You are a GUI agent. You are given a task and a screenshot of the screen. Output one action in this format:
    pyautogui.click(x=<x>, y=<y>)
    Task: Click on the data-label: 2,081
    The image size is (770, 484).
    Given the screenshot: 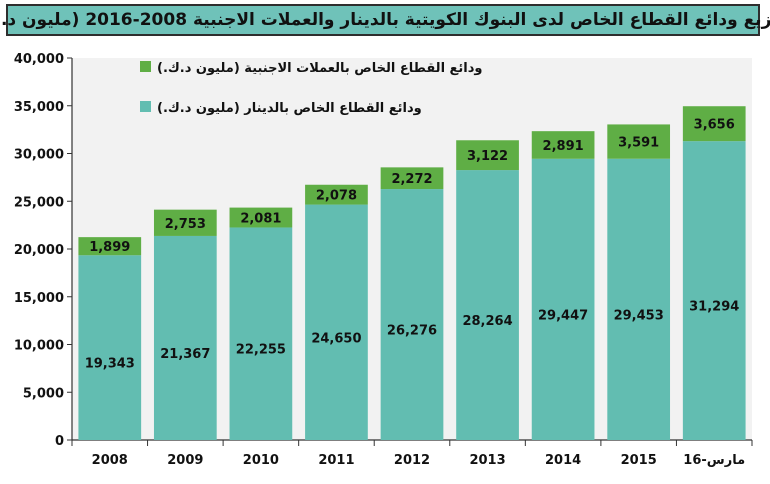 What is the action you would take?
    pyautogui.click(x=260, y=219)
    